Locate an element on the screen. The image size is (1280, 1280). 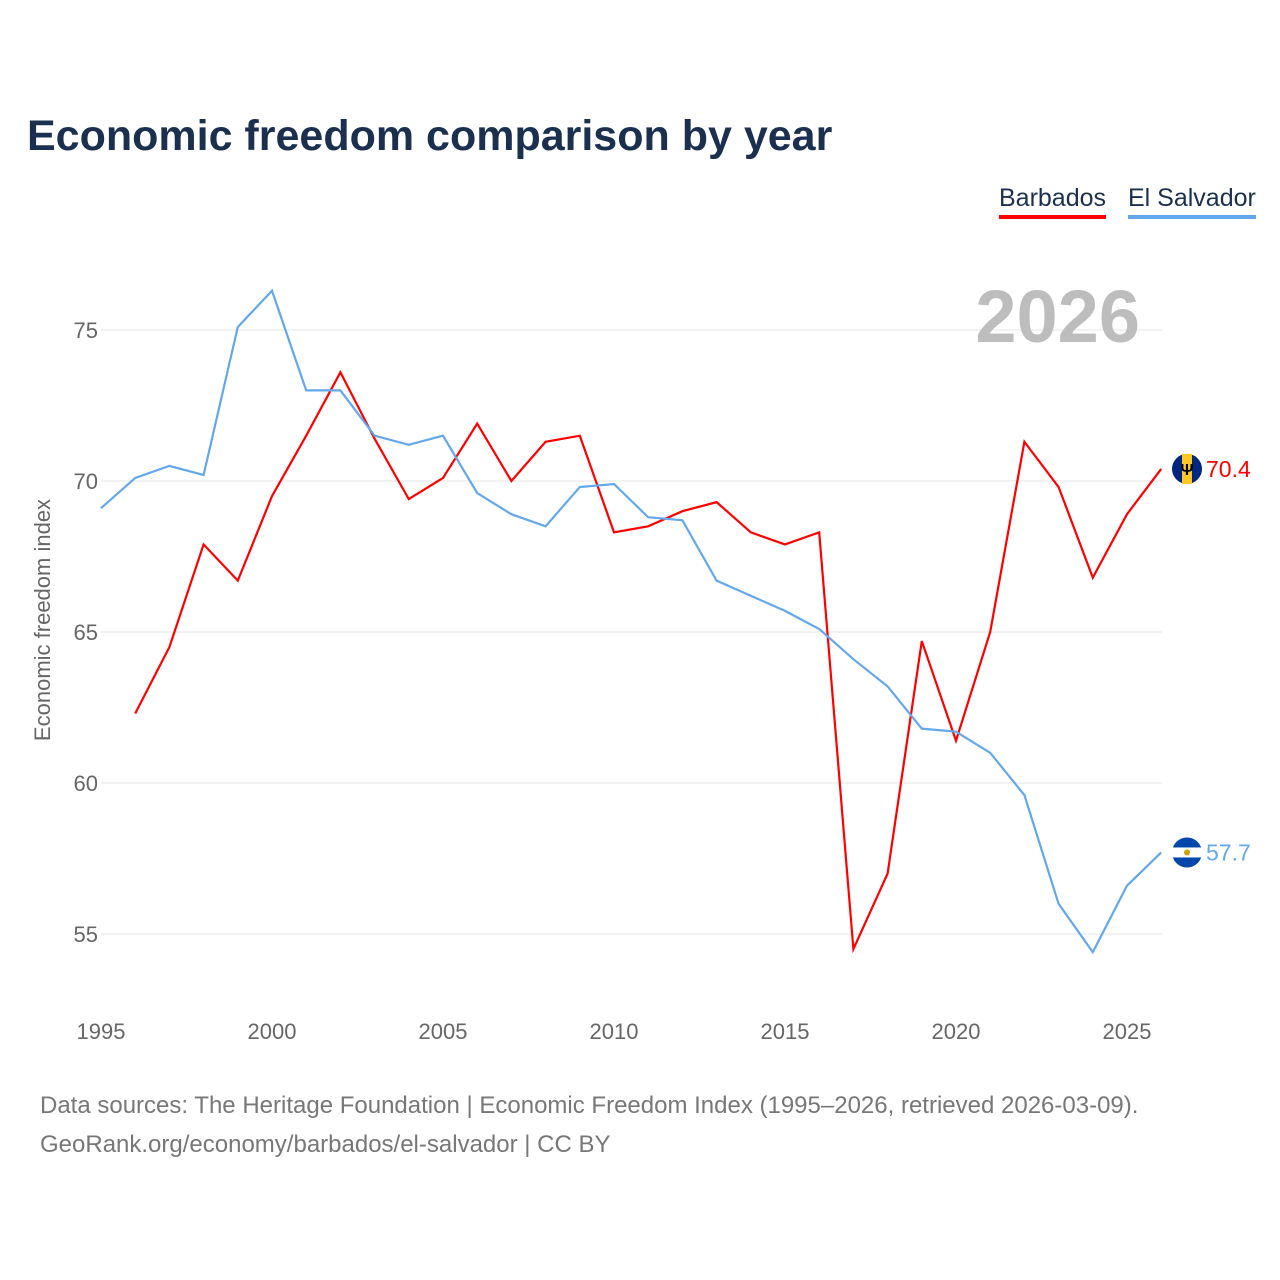
year-watermark: 2026 is located at coordinates (1057, 316).